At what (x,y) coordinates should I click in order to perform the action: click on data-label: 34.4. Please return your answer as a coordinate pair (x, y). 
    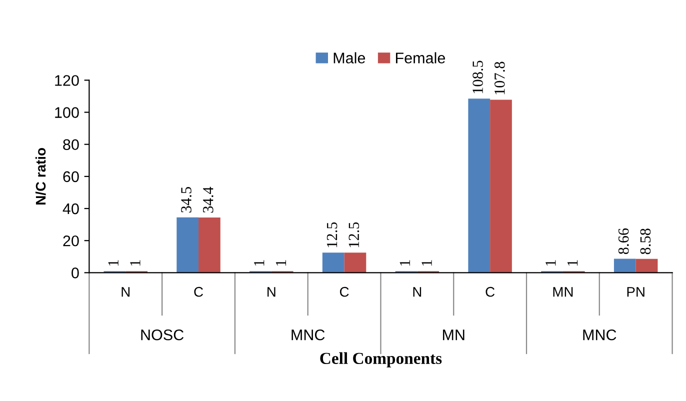
    Looking at the image, I should click on (208, 199).